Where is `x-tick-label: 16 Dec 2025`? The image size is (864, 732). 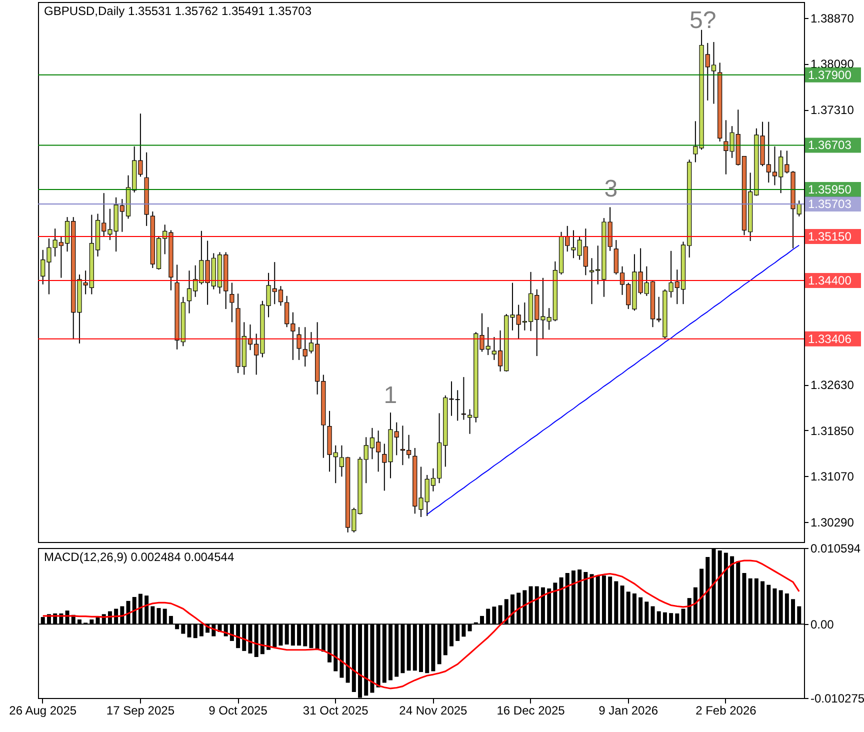
x-tick-label: 16 Dec 2025 is located at coordinates (531, 711).